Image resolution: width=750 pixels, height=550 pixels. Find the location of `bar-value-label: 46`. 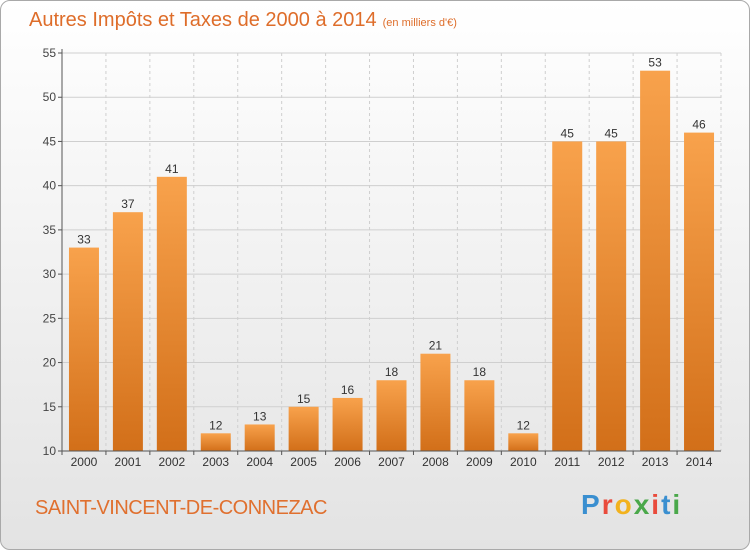

bar-value-label: 46 is located at coordinates (699, 125).